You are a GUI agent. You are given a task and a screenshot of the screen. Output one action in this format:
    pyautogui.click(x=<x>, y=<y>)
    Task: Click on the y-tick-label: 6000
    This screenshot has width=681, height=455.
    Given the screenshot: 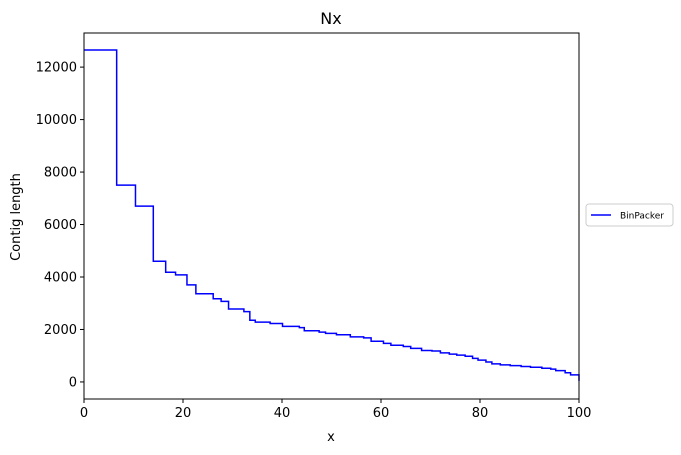 What is the action you would take?
    pyautogui.click(x=60, y=225)
    